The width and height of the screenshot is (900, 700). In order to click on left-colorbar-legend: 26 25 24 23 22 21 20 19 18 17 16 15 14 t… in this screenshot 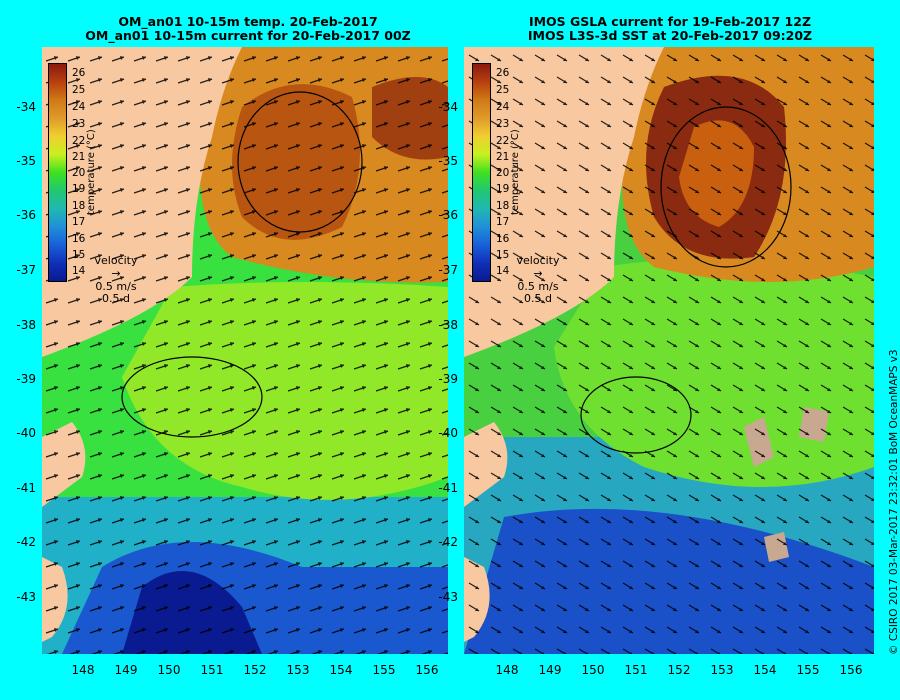, I will do `click(78, 178)`.